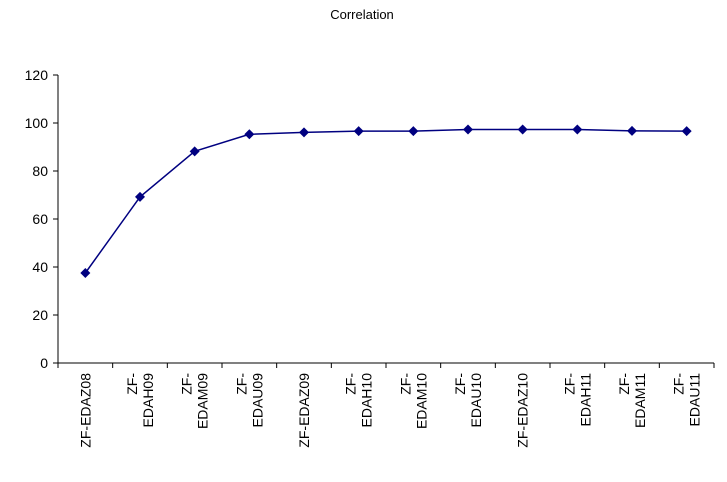 The height and width of the screenshot is (482, 727). What do you see at coordinates (37, 123) in the screenshot?
I see `y-tick-label: 100` at bounding box center [37, 123].